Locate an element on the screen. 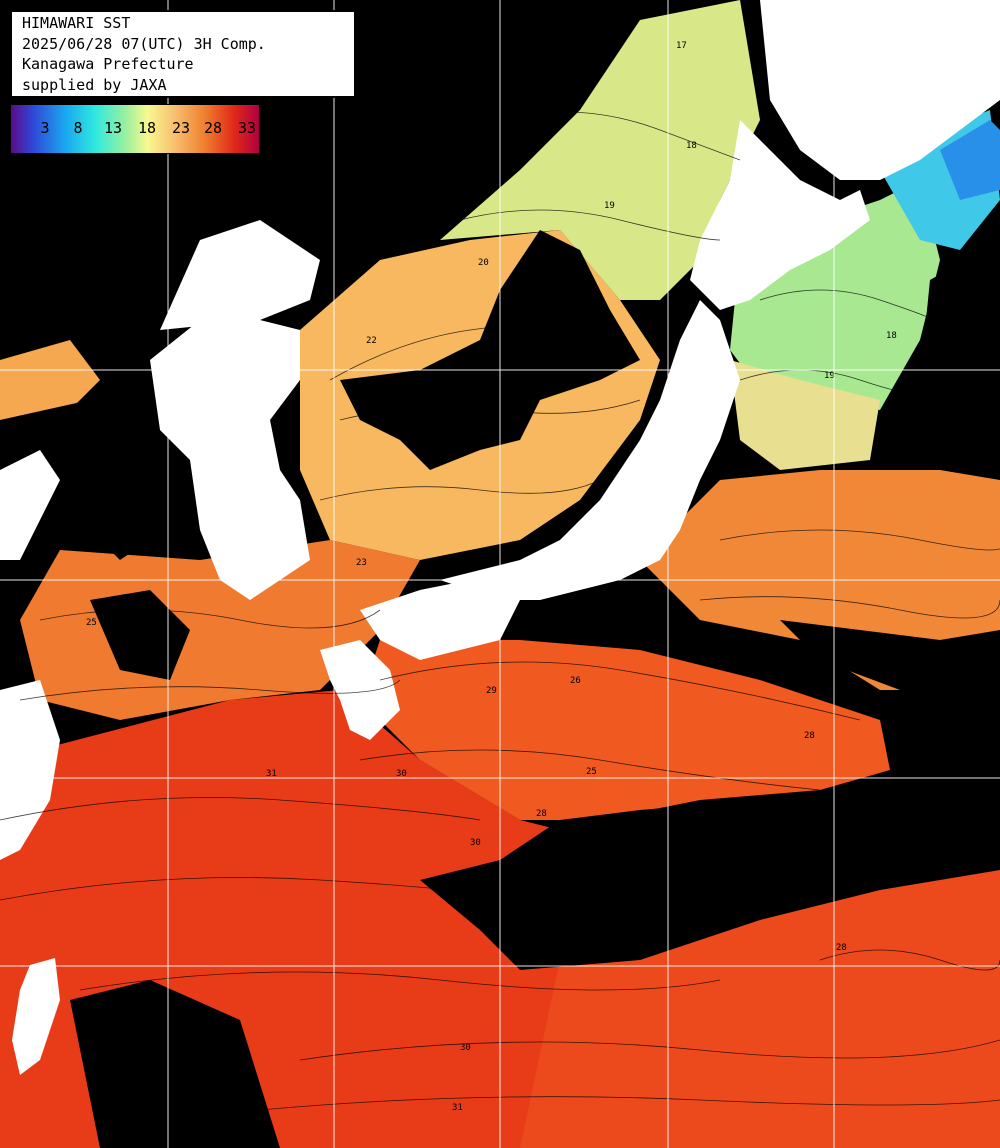 This screenshot has width=1000, height=1148. legend-tick: 33 is located at coordinates (247, 128).